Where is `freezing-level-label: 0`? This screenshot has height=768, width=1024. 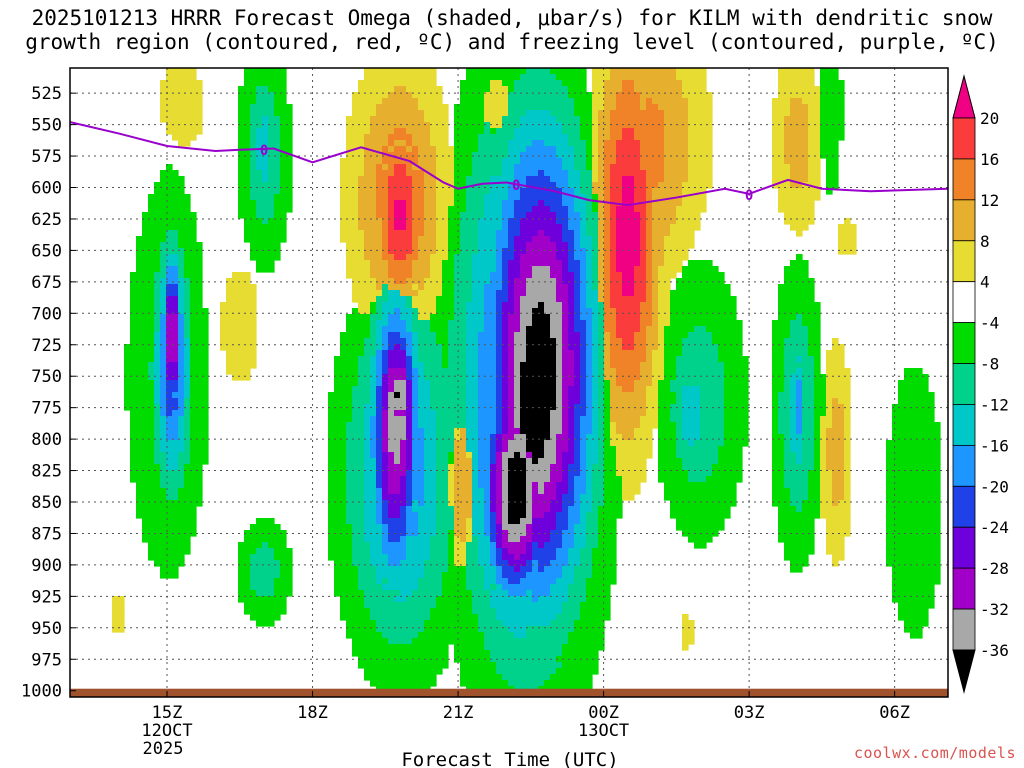
freezing-level-label: 0 is located at coordinates (516, 186).